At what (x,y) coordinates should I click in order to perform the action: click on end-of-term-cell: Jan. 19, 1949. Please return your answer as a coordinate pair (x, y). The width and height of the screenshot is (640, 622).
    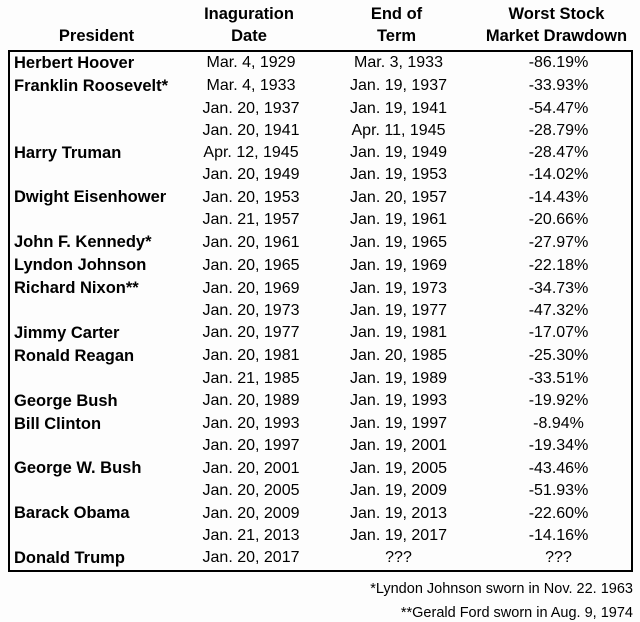
    Looking at the image, I should click on (398, 153).